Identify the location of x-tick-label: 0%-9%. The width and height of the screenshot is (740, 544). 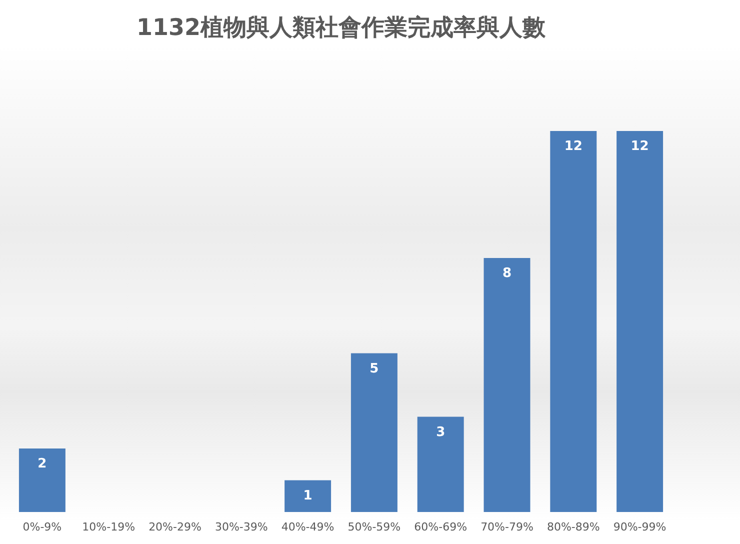
(42, 527).